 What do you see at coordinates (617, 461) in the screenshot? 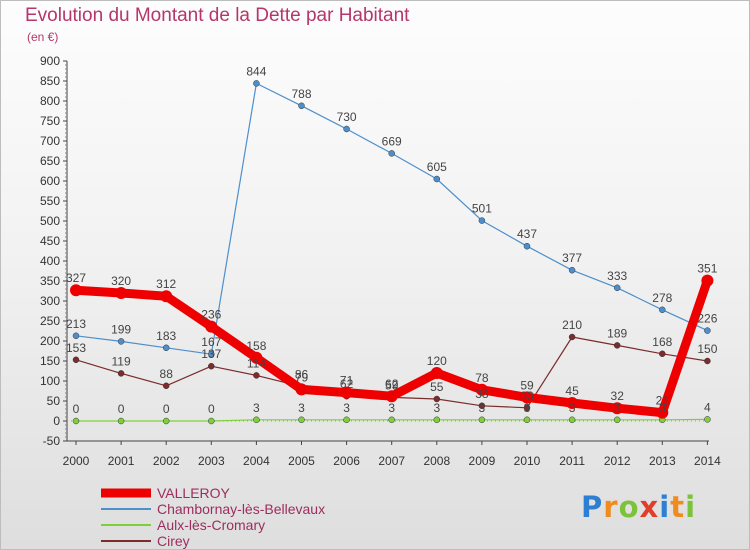
I see `x-tick-label: 2012` at bounding box center [617, 461].